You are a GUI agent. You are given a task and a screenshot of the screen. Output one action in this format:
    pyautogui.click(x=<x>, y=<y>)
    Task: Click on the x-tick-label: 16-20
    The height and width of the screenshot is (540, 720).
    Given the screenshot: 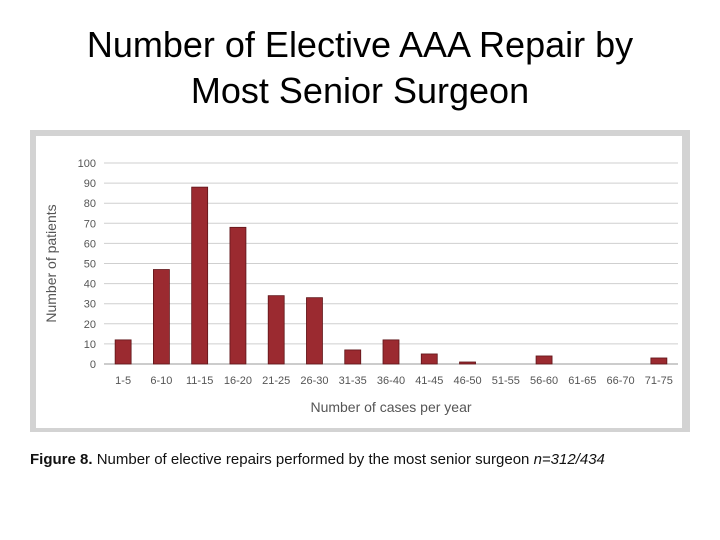 What is the action you would take?
    pyautogui.click(x=238, y=381)
    